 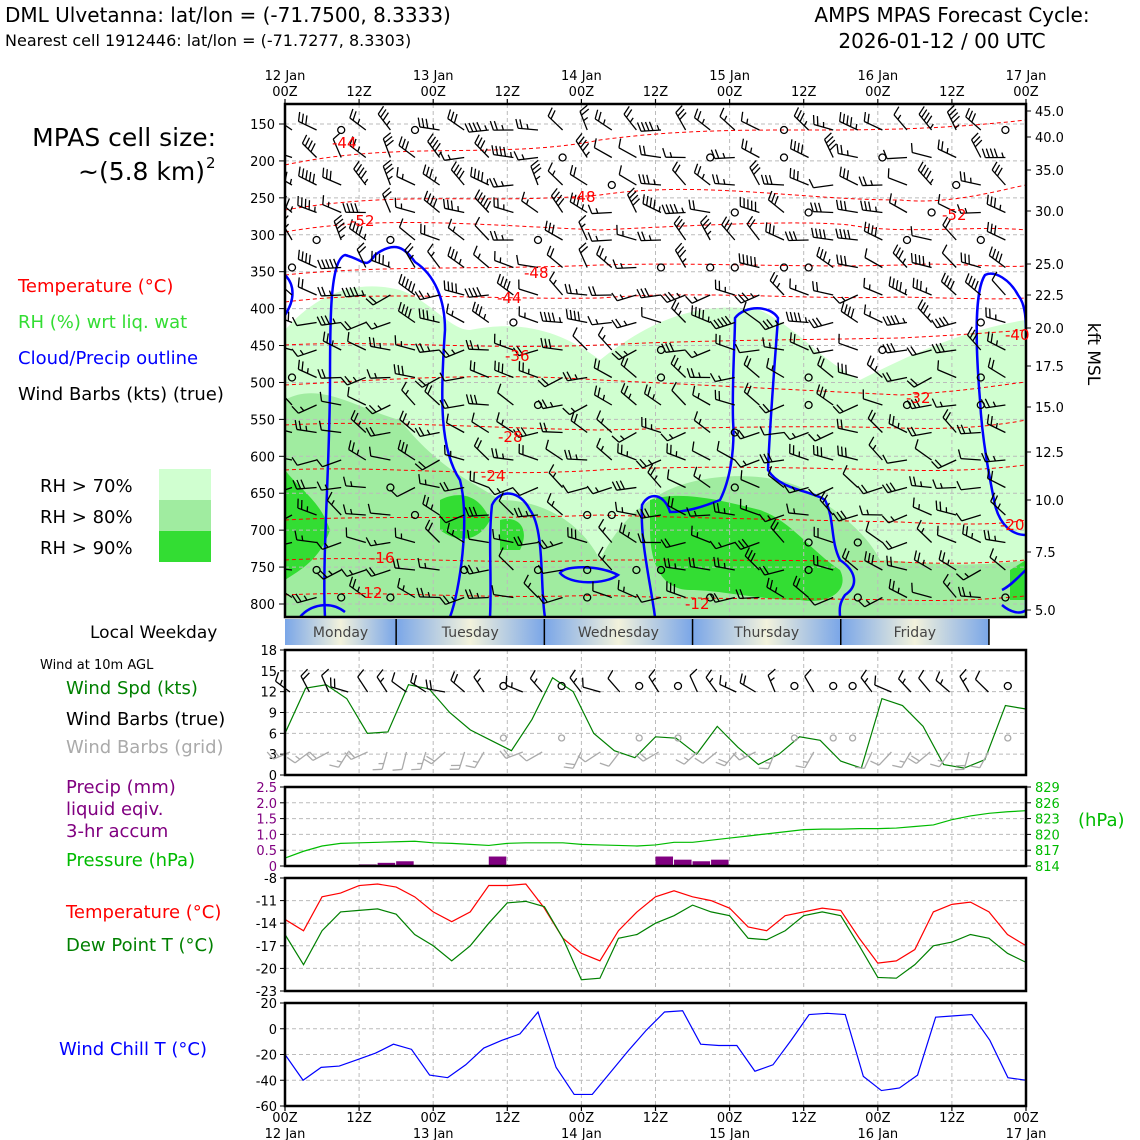 What do you see at coordinates (433, 92) in the screenshot?
I see `top-hour-label: 00Z` at bounding box center [433, 92].